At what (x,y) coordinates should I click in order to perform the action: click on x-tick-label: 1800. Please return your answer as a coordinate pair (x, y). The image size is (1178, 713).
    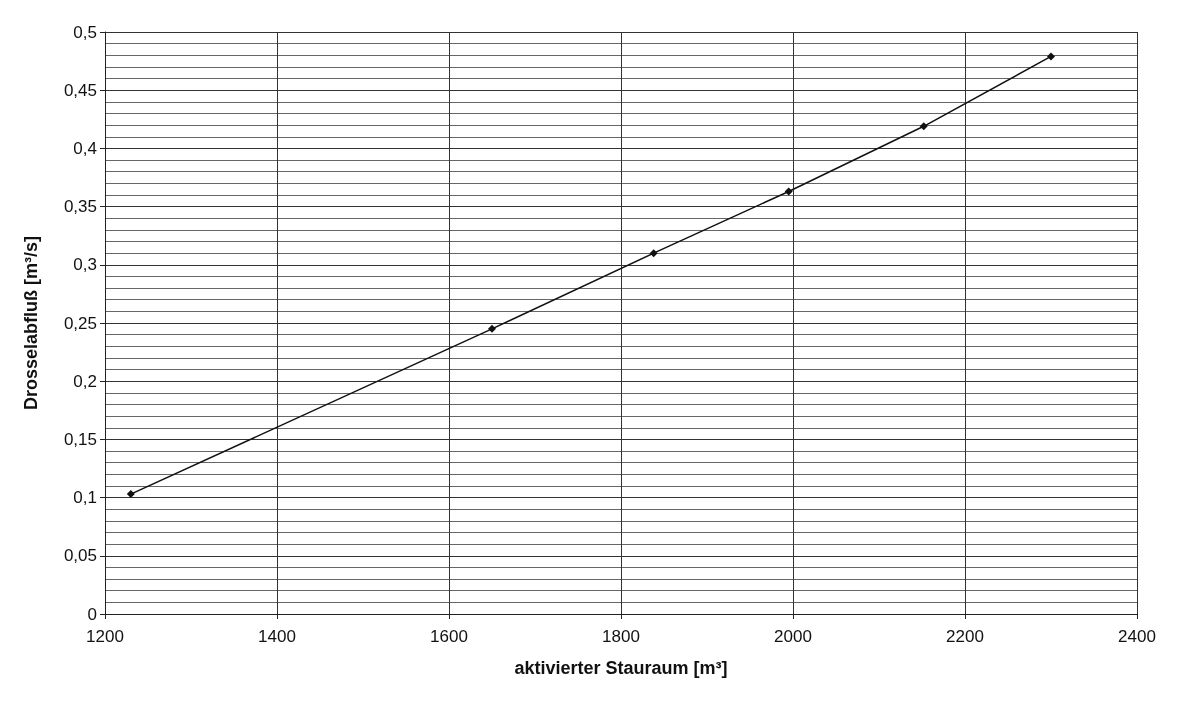
    Looking at the image, I should click on (621, 636).